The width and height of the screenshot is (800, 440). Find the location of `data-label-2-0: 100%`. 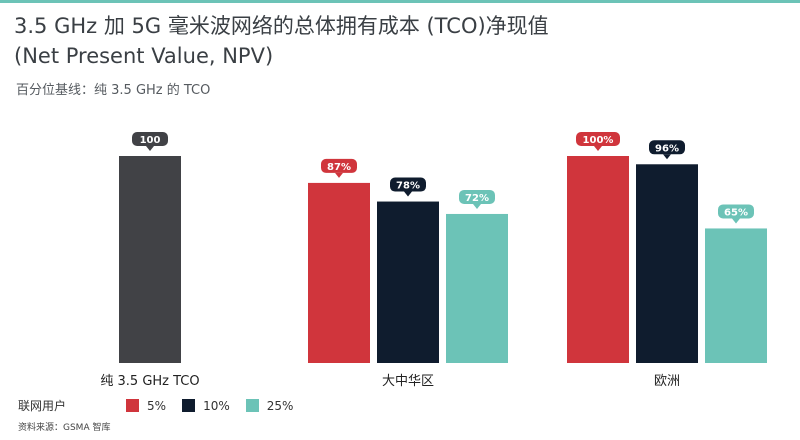

data-label-2-0: 100% is located at coordinates (598, 141).